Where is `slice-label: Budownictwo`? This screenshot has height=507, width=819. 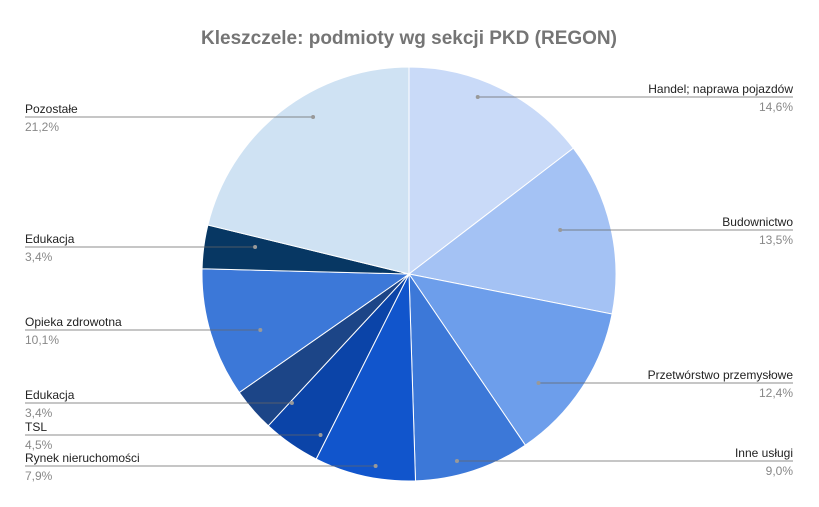 slice-label: Budownictwo is located at coordinates (757, 222).